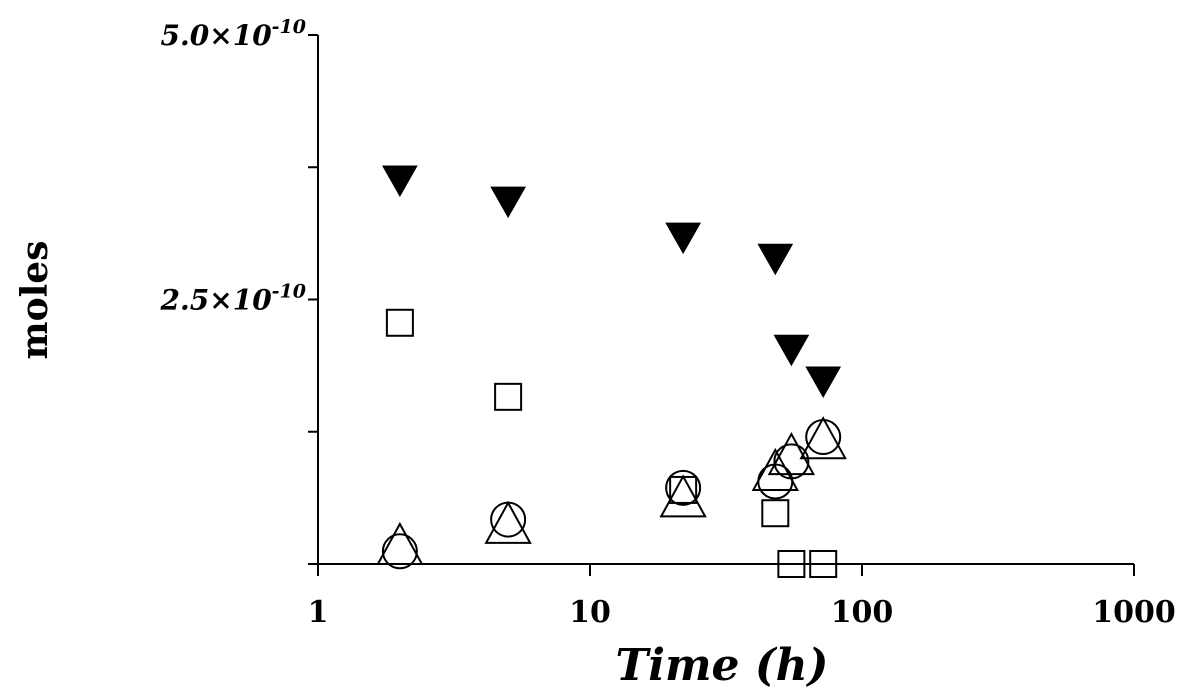  What do you see at coordinates (742, 612) in the screenshot?
I see `x-tick-labels: 1 10 100 1000` at bounding box center [742, 612].